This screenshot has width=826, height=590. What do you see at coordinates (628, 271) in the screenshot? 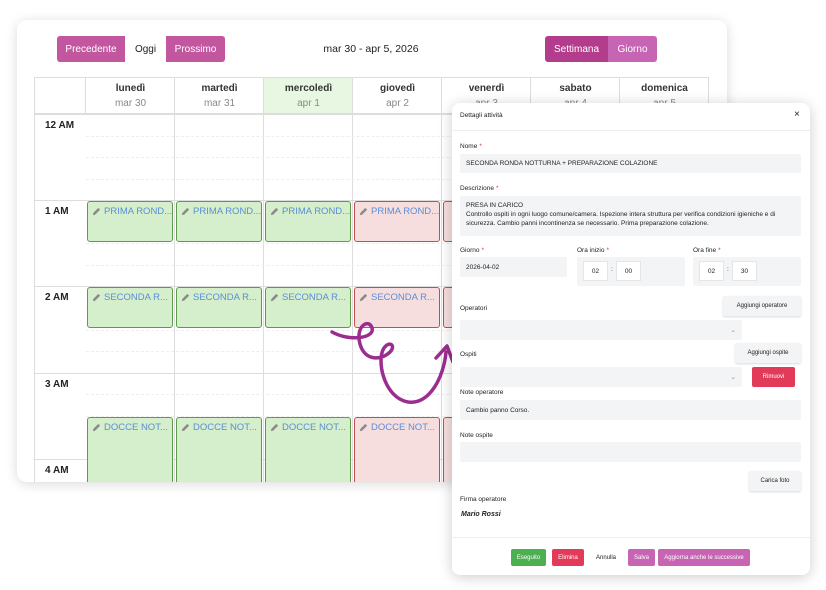
I see `minute-input: 00` at bounding box center [628, 271].